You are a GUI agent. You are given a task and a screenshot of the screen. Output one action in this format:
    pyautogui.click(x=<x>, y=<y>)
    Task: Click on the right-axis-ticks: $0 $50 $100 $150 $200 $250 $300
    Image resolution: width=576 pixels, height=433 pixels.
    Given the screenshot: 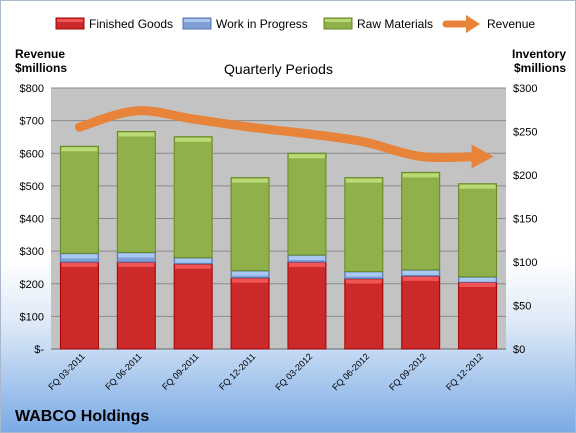 What is the action you would take?
    pyautogui.click(x=525, y=219)
    